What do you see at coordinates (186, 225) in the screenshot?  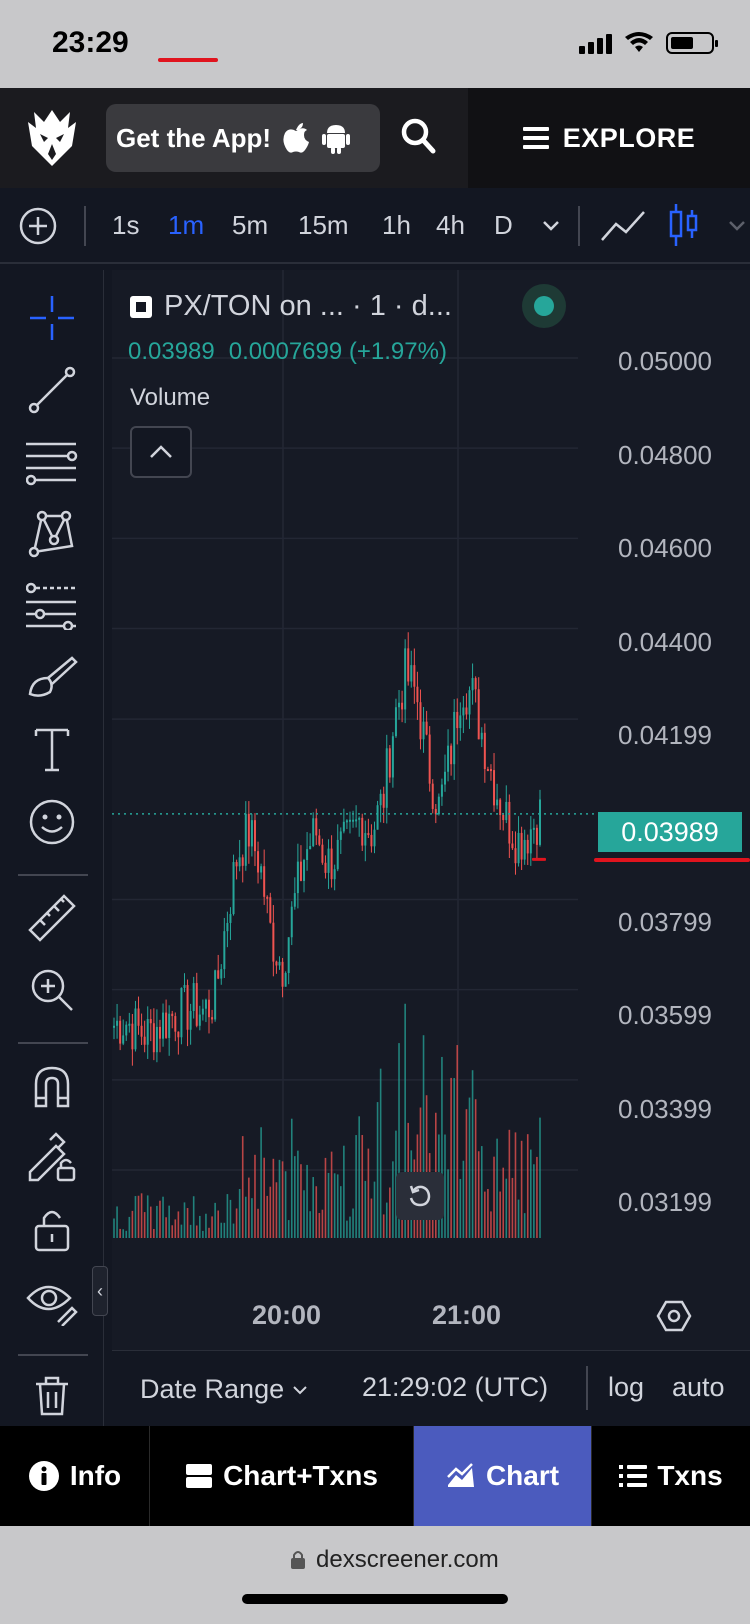 I see `timeframe-1m: 1m` at bounding box center [186, 225].